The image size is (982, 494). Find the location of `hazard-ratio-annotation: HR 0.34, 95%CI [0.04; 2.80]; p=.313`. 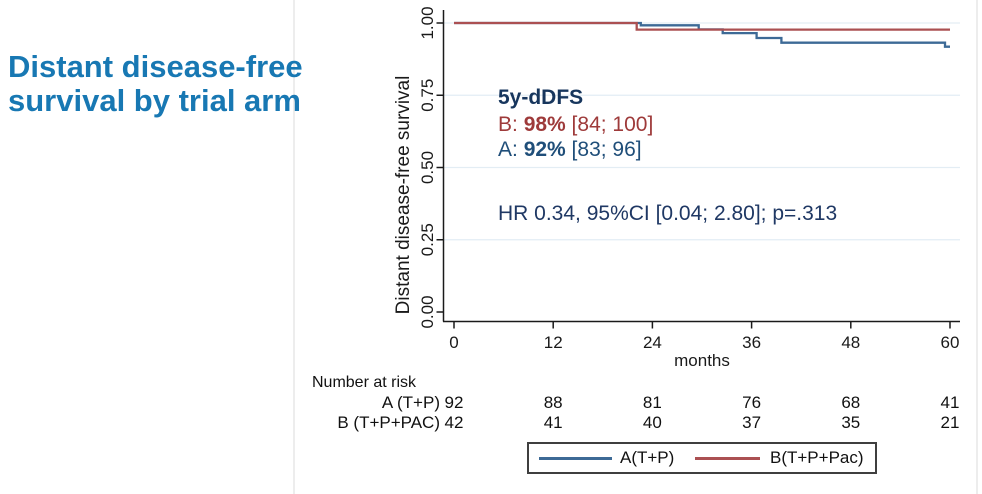

hazard-ratio-annotation: HR 0.34, 95%CI [0.04; 2.80]; p=.313 is located at coordinates (668, 213).